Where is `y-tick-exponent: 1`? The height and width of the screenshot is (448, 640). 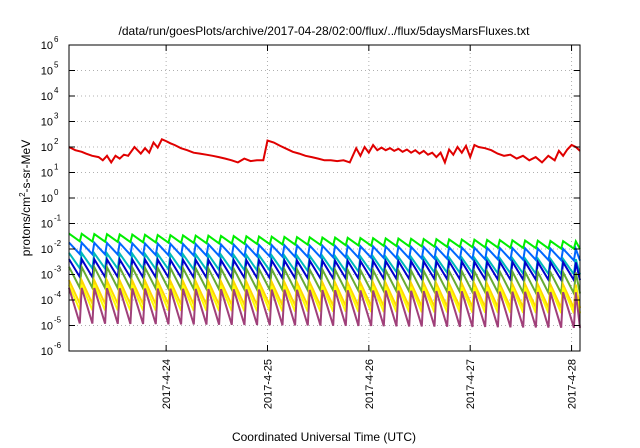
y-tick-exponent: 1 is located at coordinates (56, 167).